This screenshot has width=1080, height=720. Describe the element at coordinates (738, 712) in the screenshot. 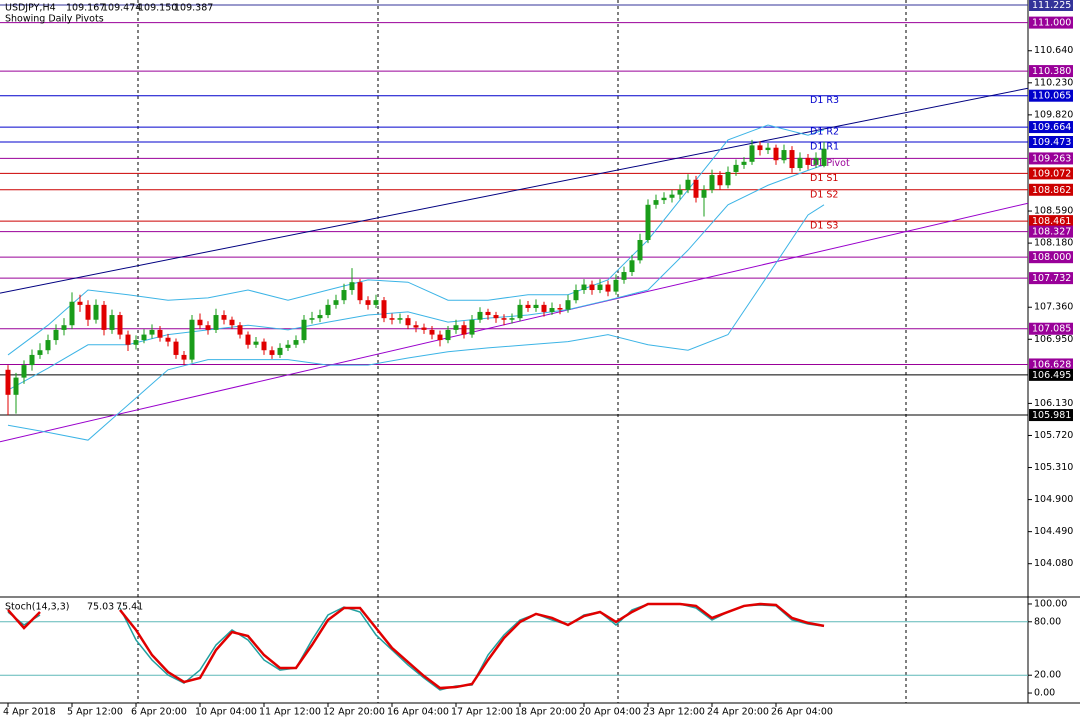

I see `x-tick-label: 24 Apr 20:00` at that location.